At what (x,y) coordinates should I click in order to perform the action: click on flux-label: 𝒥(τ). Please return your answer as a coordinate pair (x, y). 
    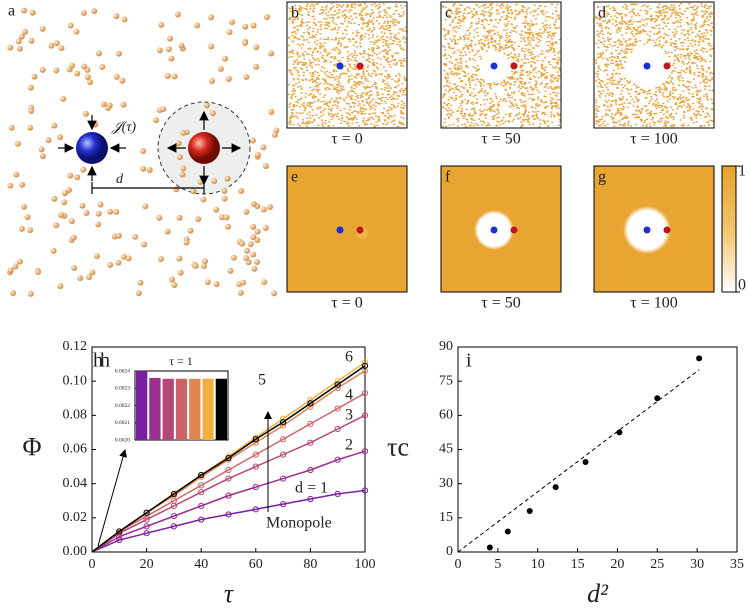
    Looking at the image, I should click on (123, 127).